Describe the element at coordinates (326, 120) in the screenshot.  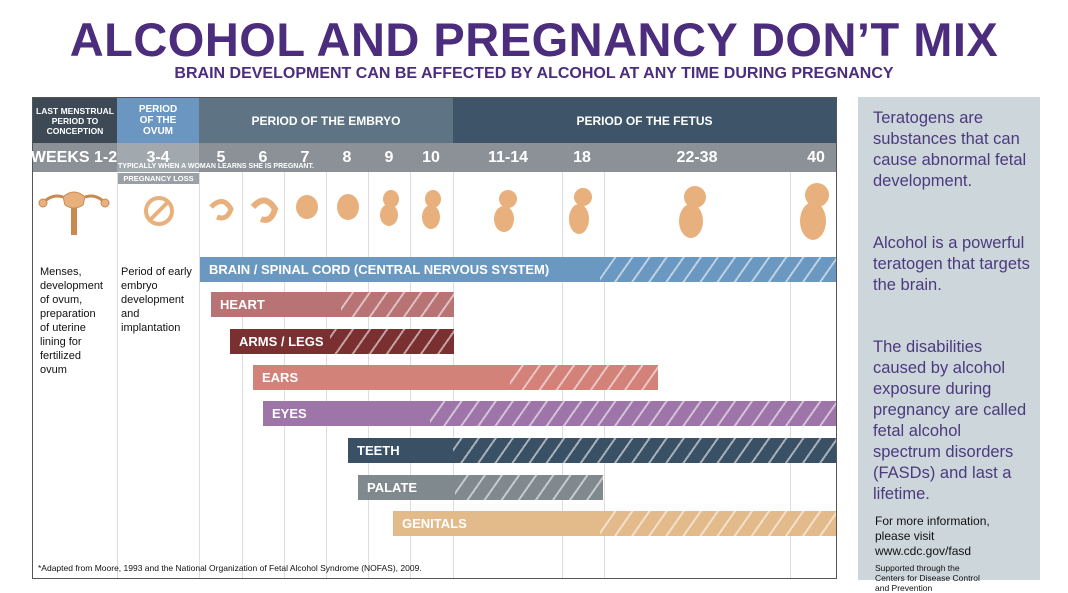
I see `period-header: PERIOD OF THE EMBRYO` at that location.